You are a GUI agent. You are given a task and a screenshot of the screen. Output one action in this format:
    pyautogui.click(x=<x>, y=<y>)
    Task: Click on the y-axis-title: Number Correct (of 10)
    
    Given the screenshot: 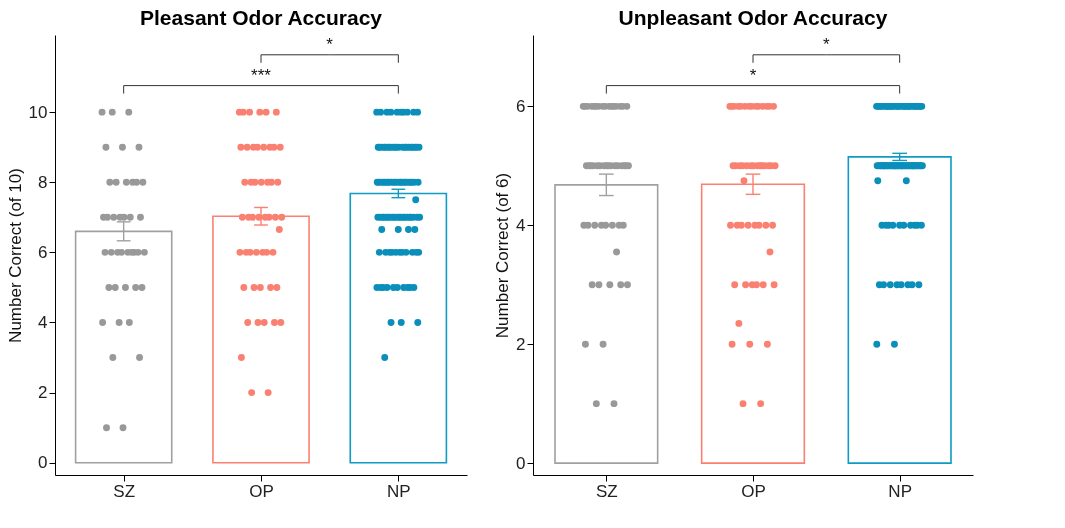 What is the action you would take?
    pyautogui.click(x=15, y=255)
    